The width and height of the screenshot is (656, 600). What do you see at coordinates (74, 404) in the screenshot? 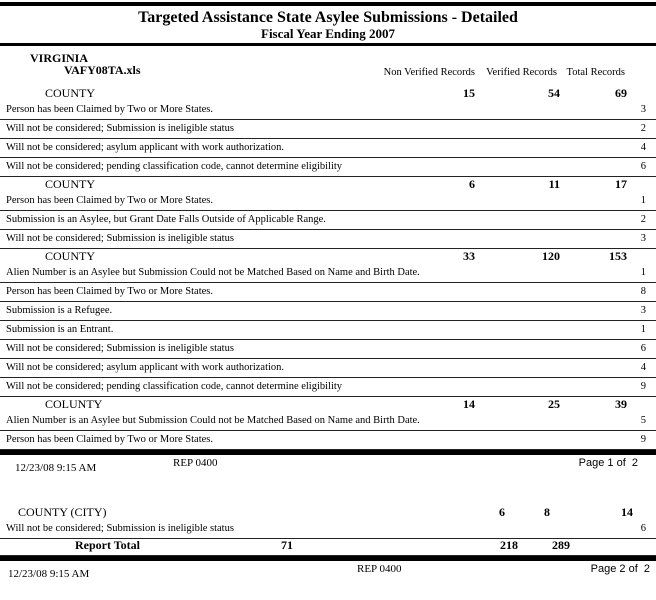
I see `county-label: COLUNTY` at bounding box center [74, 404].